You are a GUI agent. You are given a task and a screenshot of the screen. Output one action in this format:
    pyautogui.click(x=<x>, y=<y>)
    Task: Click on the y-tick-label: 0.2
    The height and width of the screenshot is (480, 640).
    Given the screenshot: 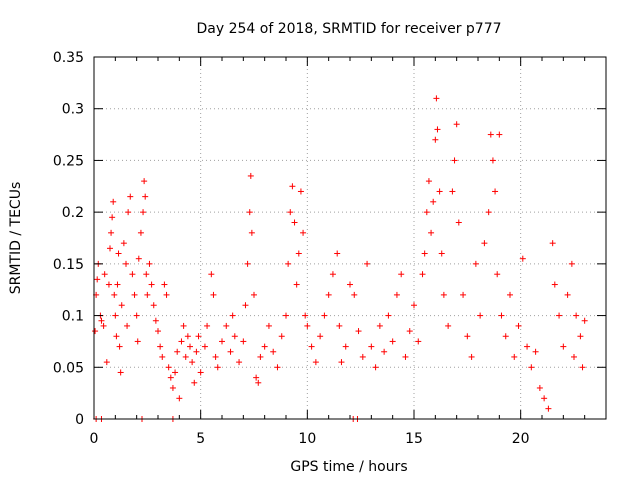 What is the action you would take?
    pyautogui.click(x=73, y=213)
    